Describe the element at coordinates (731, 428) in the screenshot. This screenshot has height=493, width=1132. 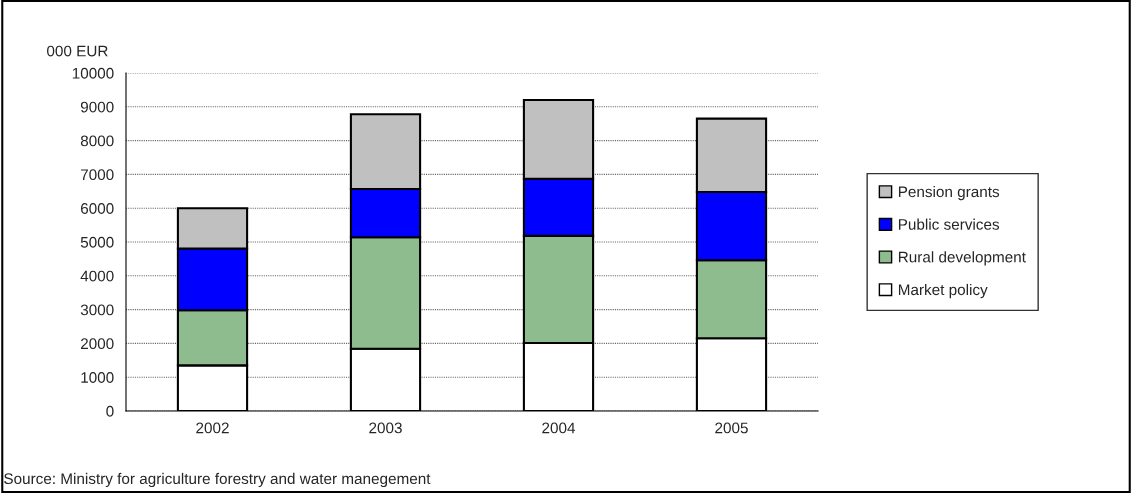
I see `x-tick-label: 2005` at that location.